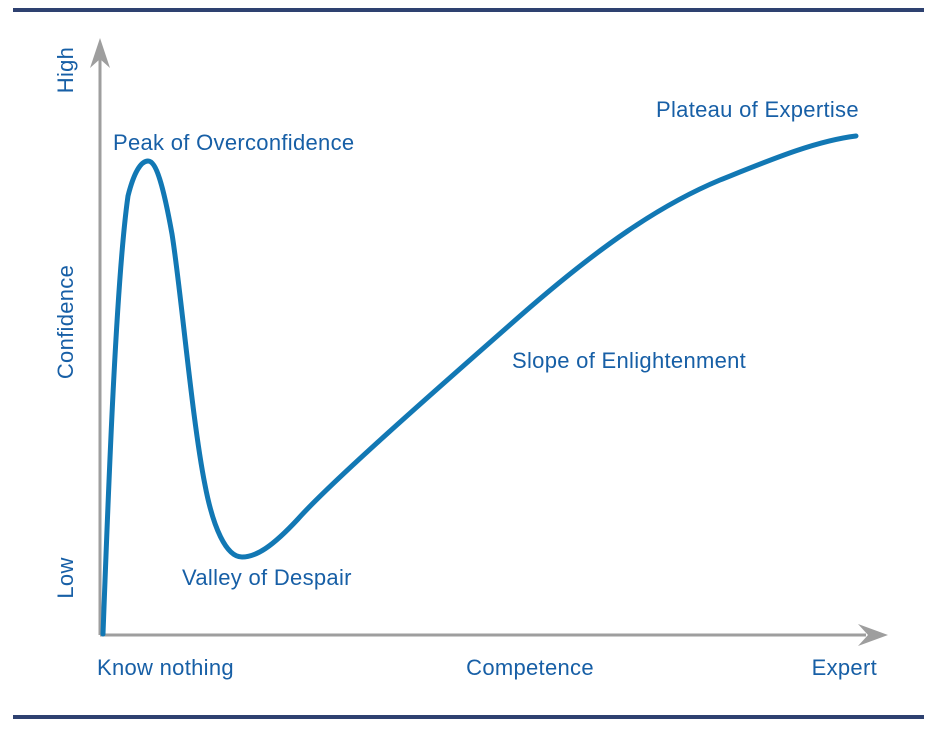 The width and height of the screenshot is (937, 730). What do you see at coordinates (530, 667) in the screenshot?
I see `x-tick-competence: Competence` at bounding box center [530, 667].